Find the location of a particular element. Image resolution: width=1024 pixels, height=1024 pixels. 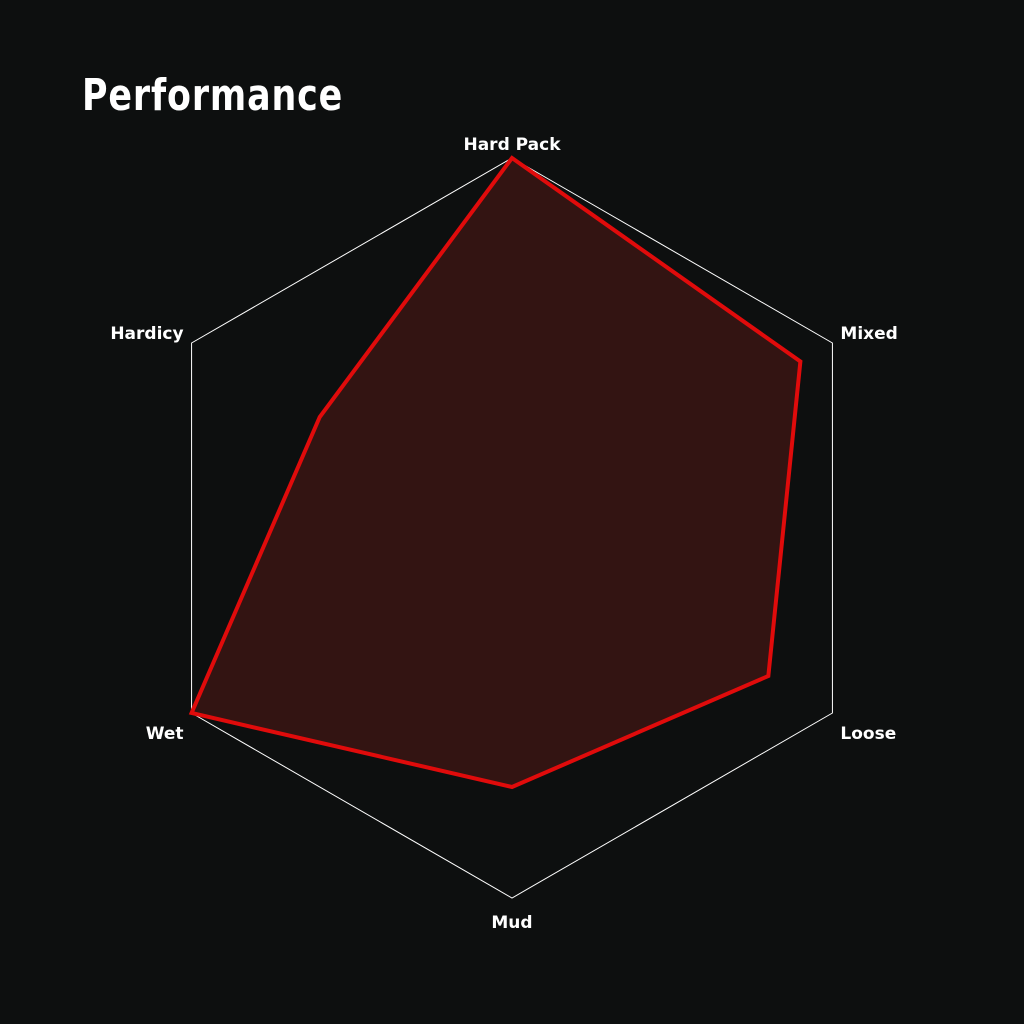

axis-label-hardicy: Hardicy is located at coordinates (146, 334).